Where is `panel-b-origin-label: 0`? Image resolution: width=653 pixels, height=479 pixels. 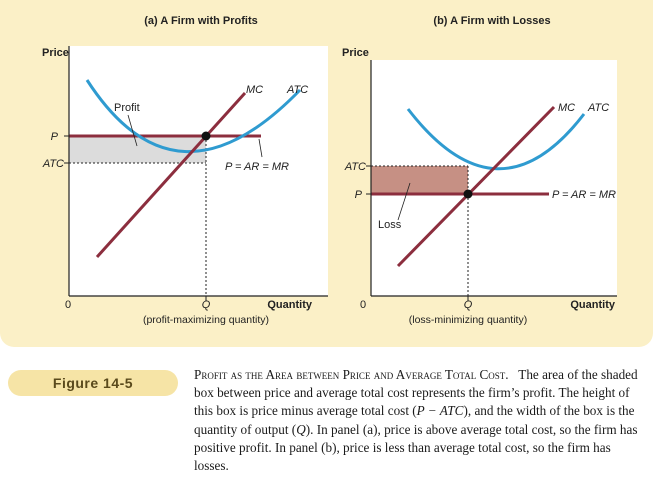 panel-b-origin-label: 0 is located at coordinates (363, 305).